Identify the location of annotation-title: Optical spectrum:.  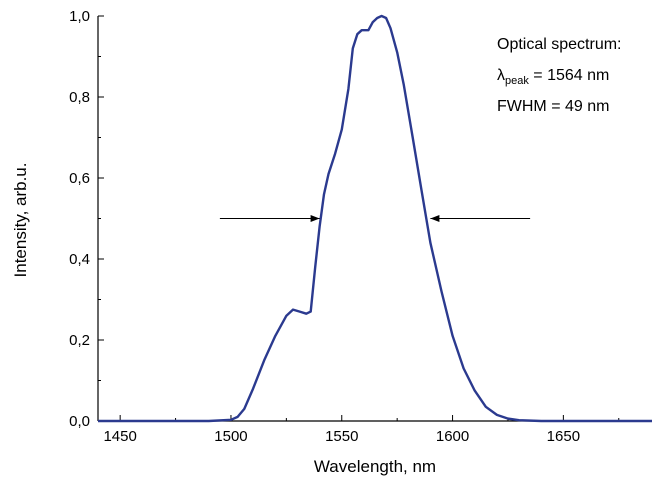
(559, 44).